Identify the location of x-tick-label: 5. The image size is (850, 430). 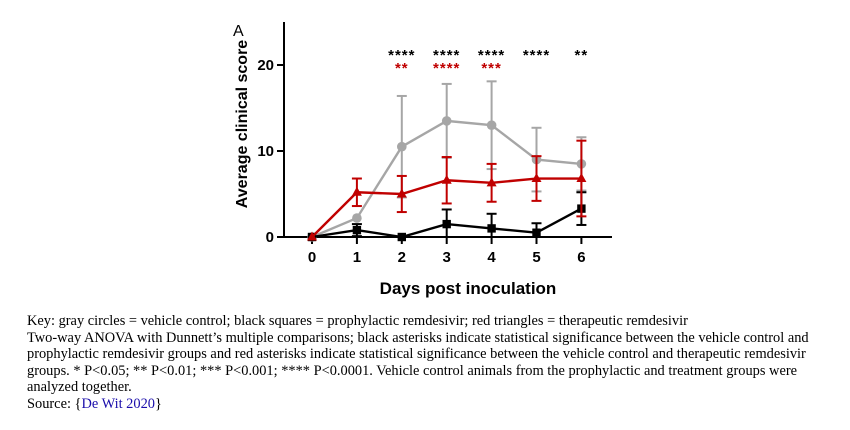
(536, 257).